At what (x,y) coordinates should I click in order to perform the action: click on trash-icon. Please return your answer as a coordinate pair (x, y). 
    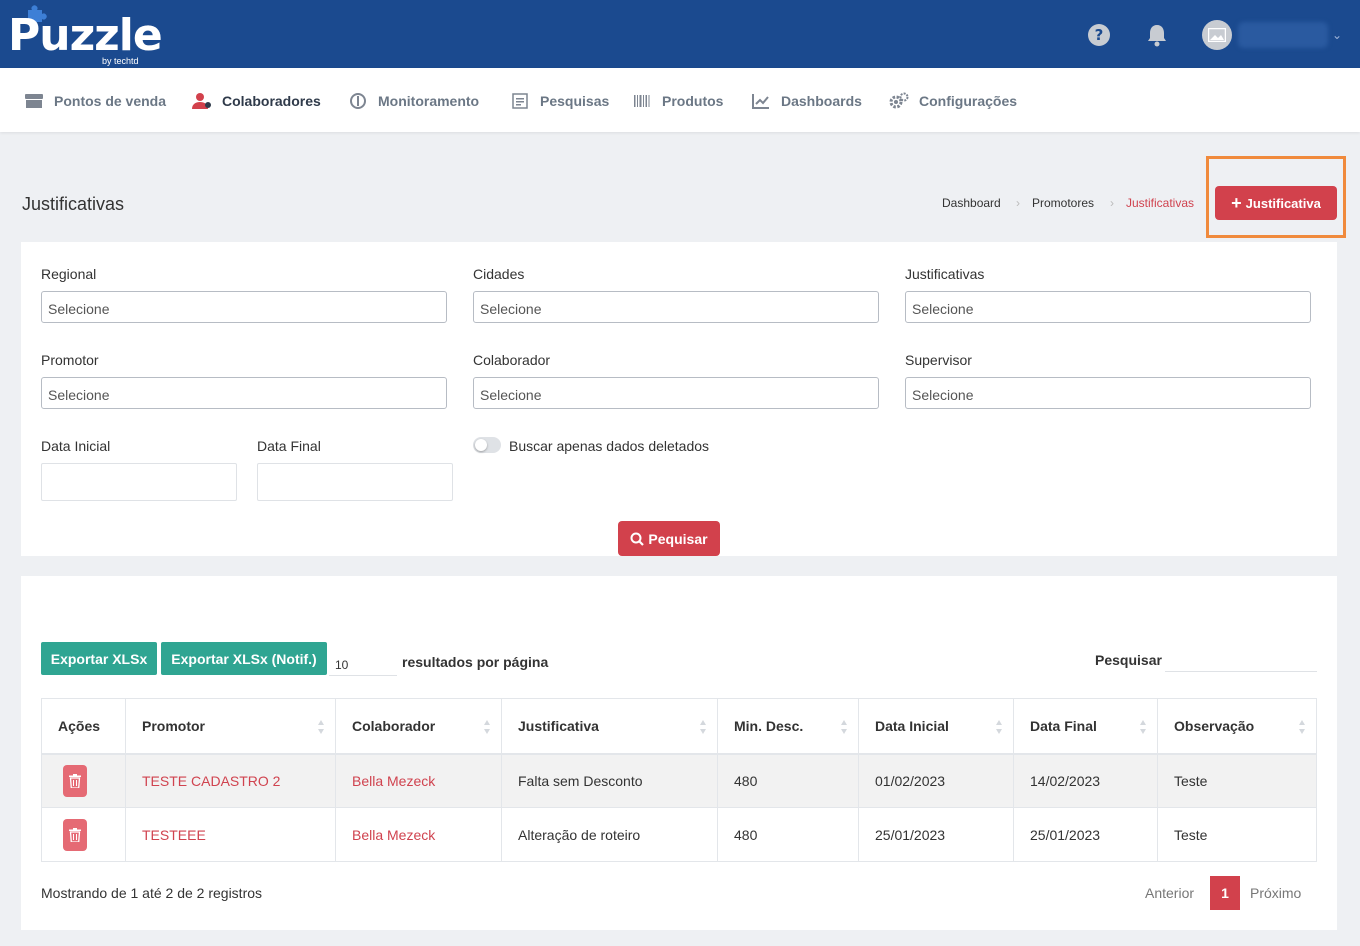
    Looking at the image, I should click on (75, 834).